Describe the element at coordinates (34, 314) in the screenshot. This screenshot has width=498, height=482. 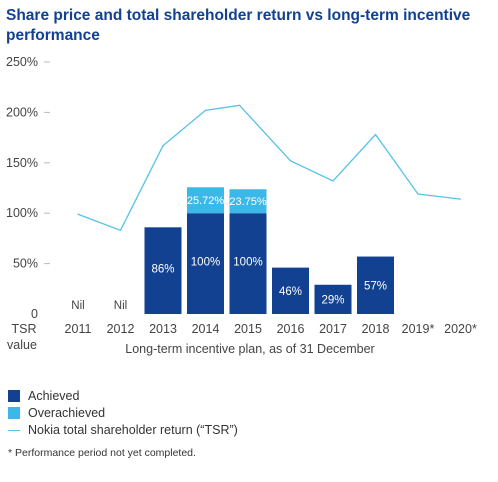
I see `y-tick-label: 0` at that location.